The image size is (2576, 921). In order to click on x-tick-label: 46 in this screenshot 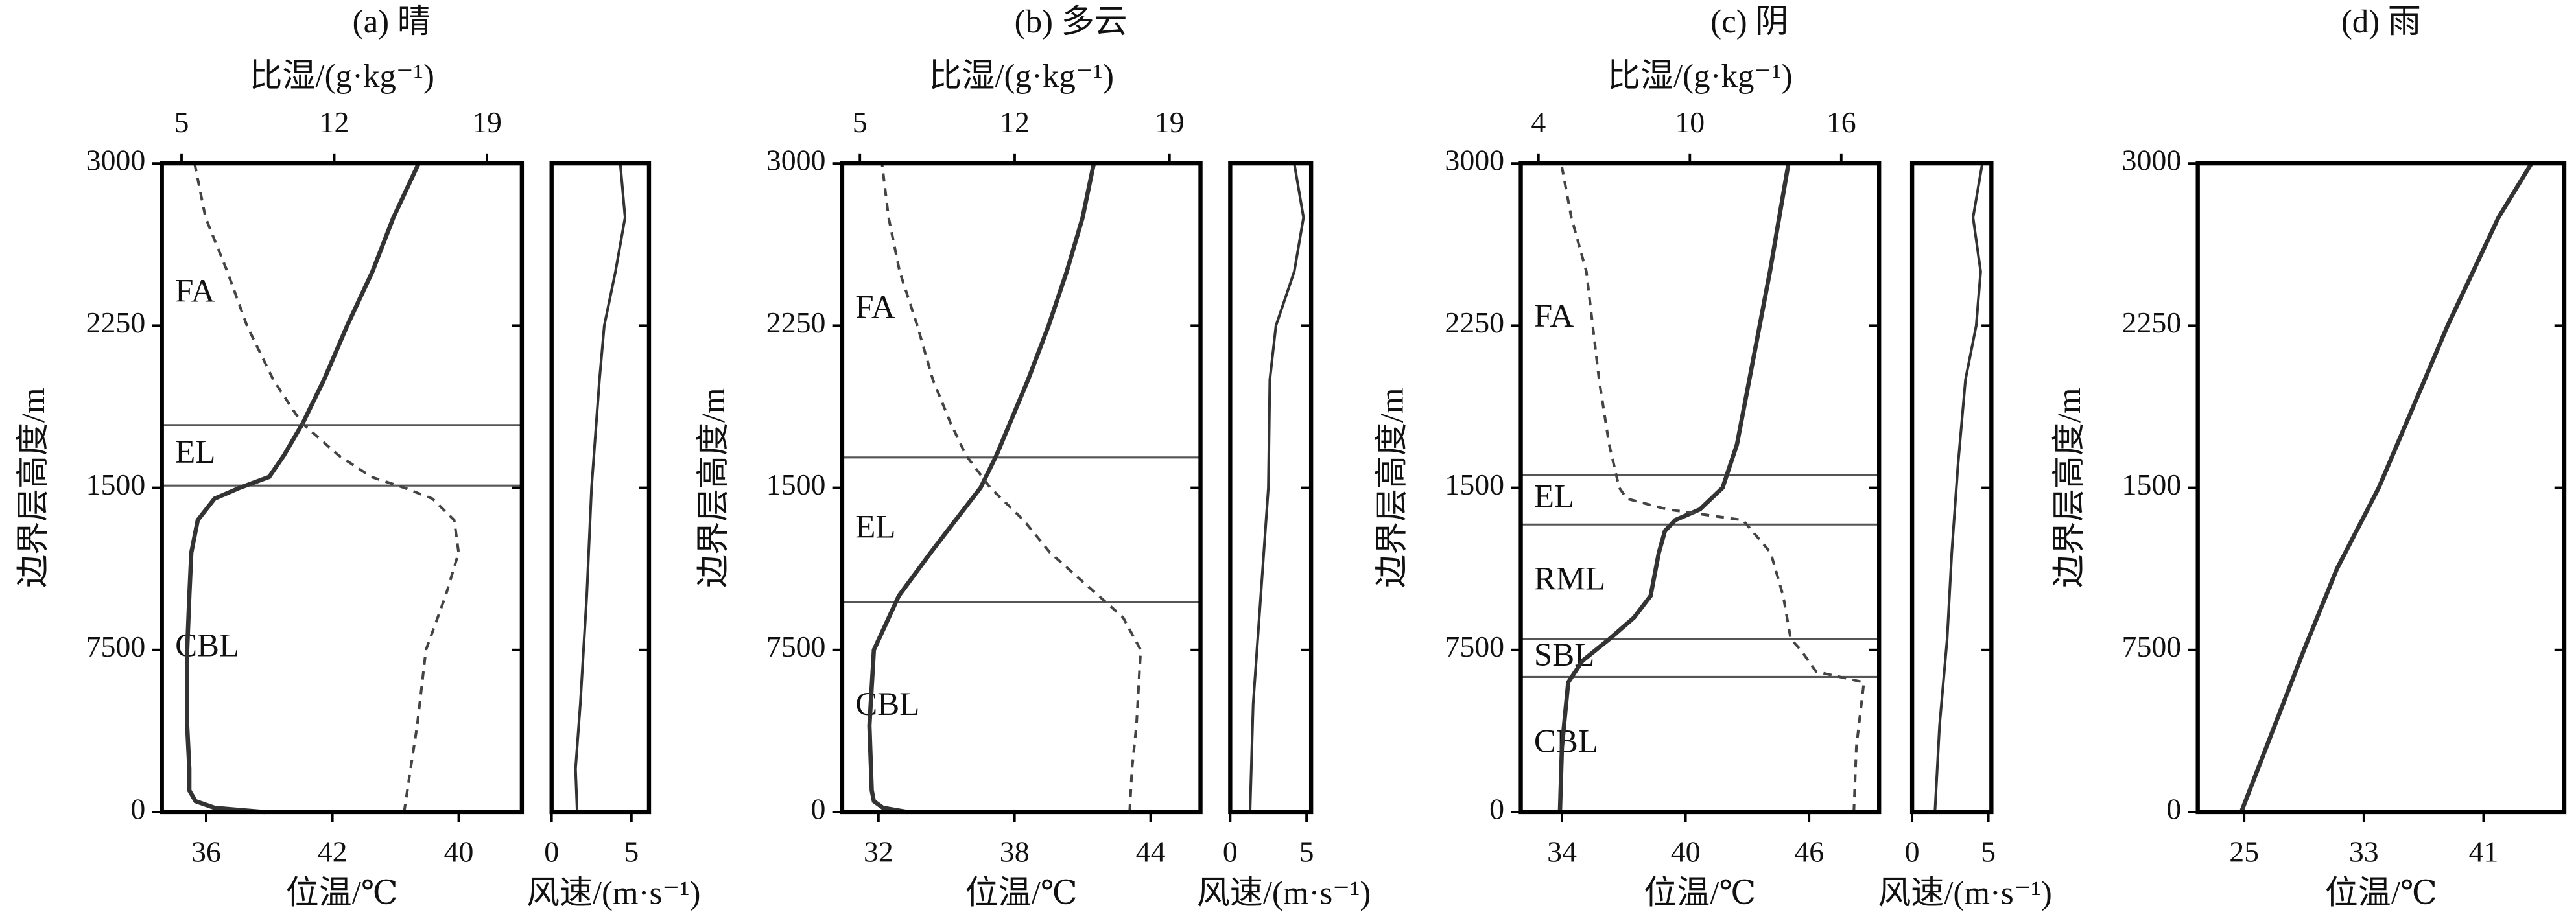, I will do `click(1809, 852)`.